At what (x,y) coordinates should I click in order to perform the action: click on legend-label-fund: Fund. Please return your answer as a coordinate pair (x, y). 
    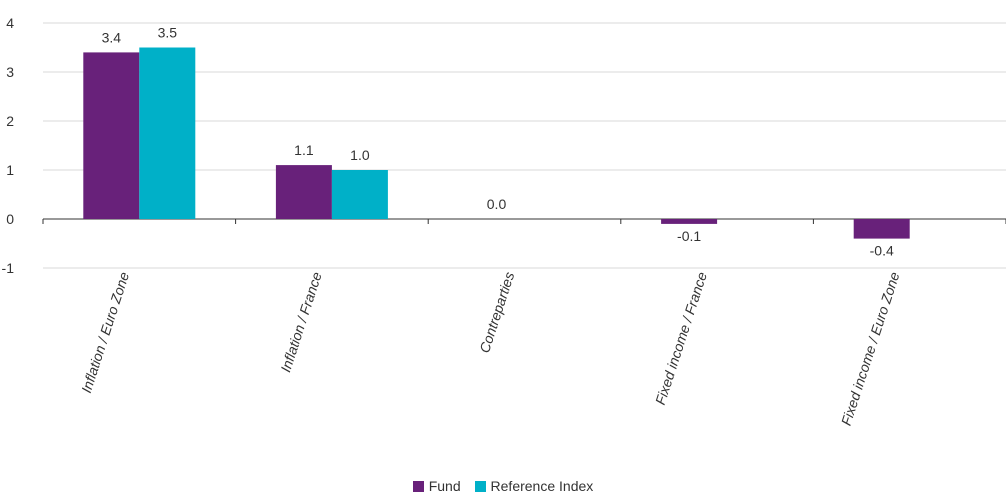
    Looking at the image, I should click on (444, 486).